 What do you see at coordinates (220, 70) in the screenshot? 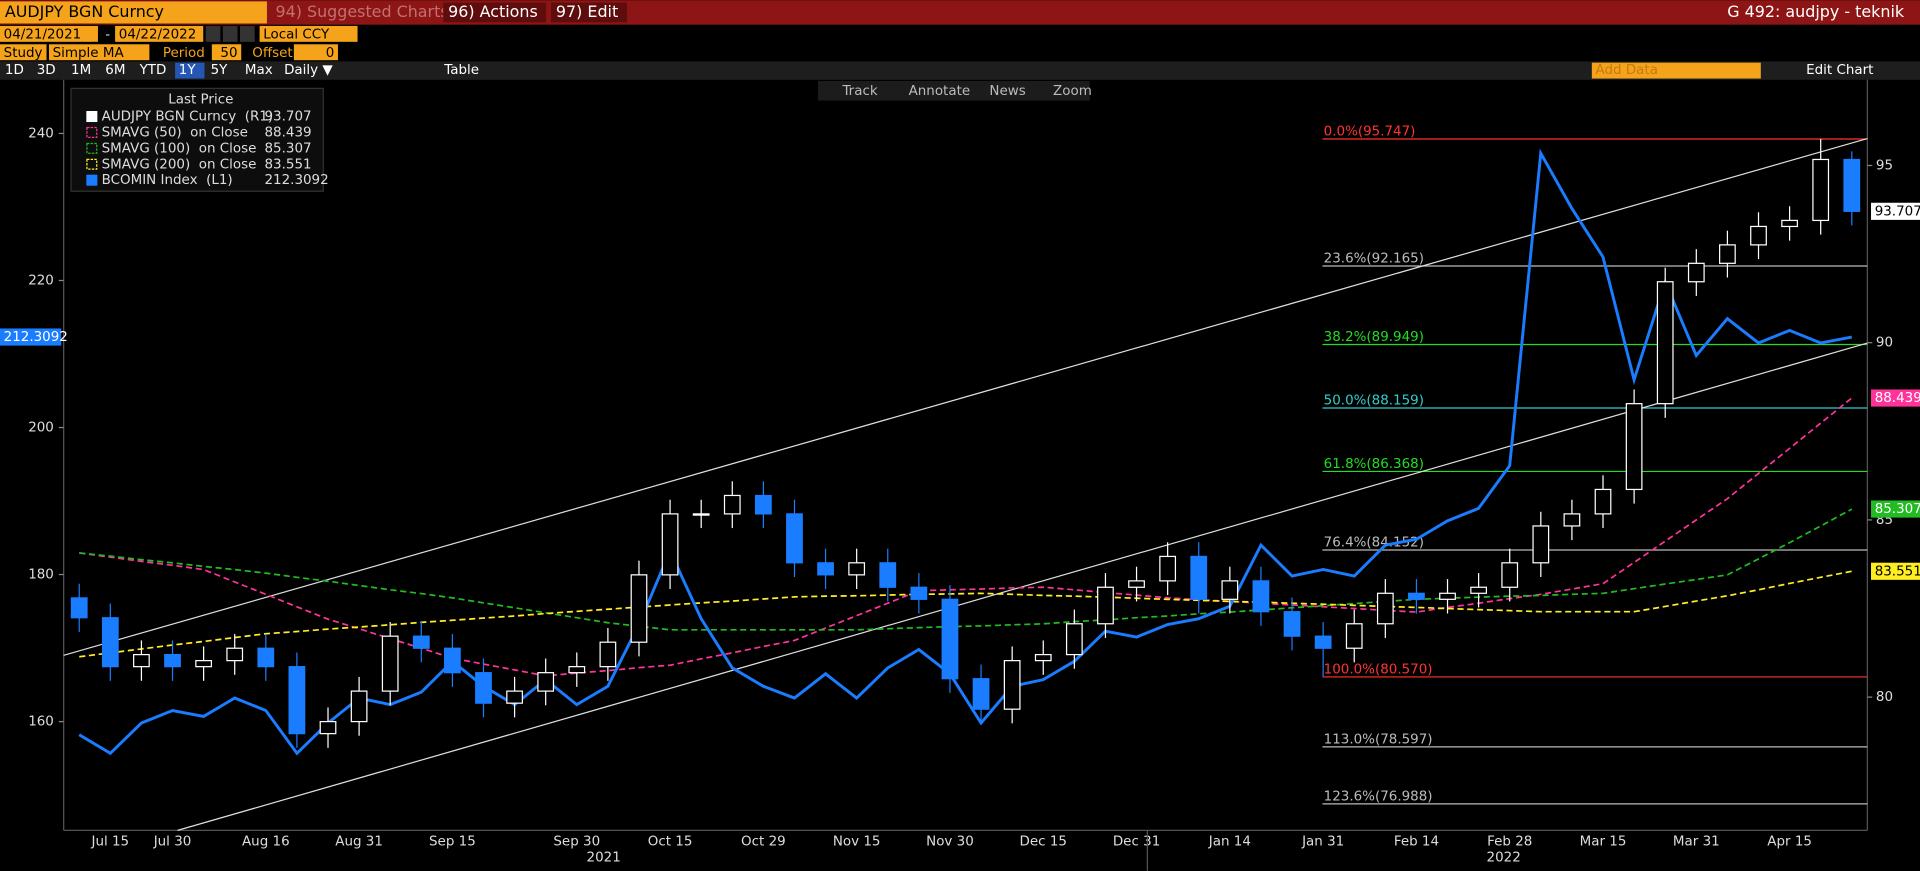
I see `period-button: 5Y` at bounding box center [220, 70].